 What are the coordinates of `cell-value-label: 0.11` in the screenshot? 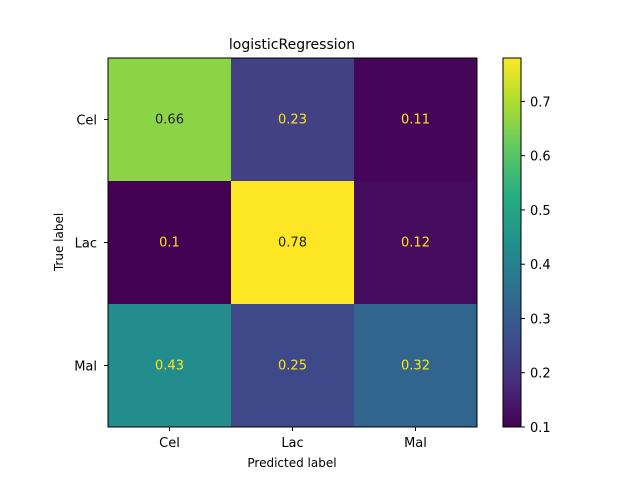 It's located at (415, 120).